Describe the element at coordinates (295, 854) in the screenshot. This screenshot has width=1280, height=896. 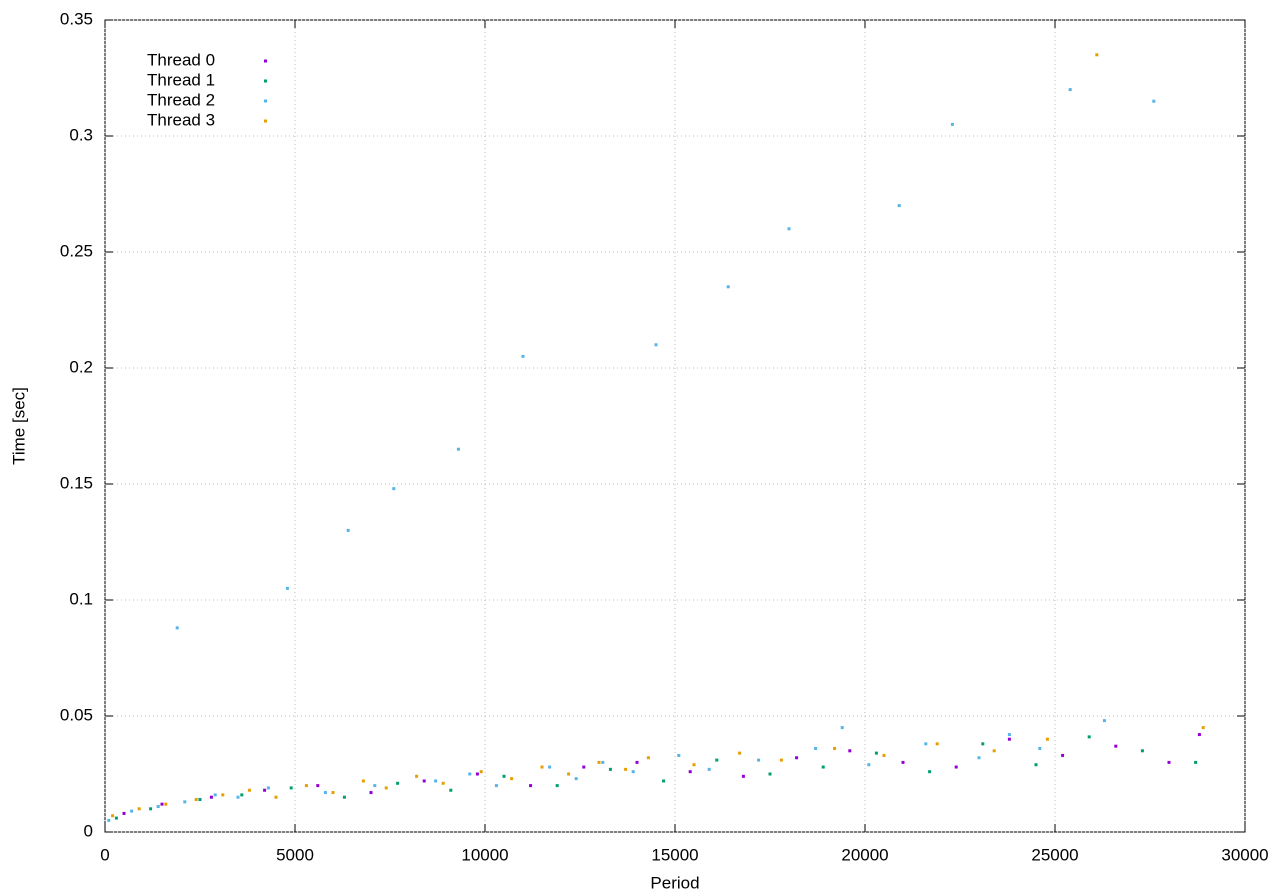
I see `x-tick-label: 5000` at that location.